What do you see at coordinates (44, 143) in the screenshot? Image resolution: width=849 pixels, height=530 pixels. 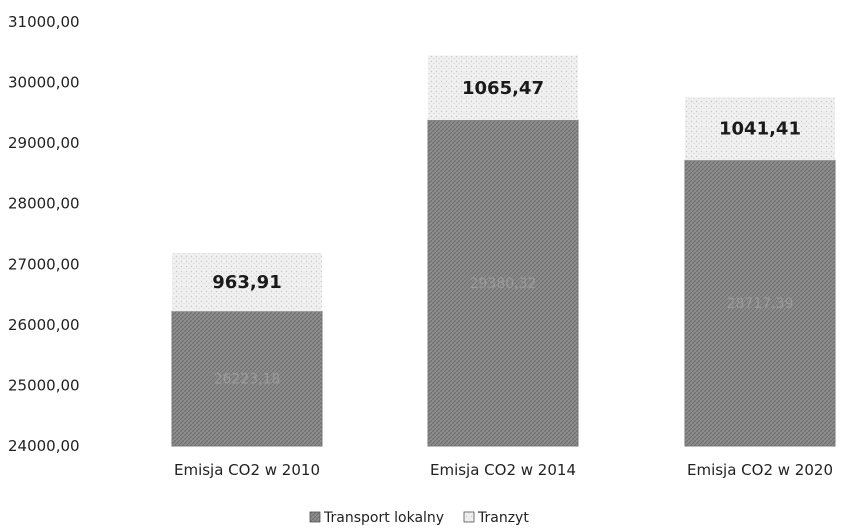 I see `y-tick-label: 29000,00` at bounding box center [44, 143].